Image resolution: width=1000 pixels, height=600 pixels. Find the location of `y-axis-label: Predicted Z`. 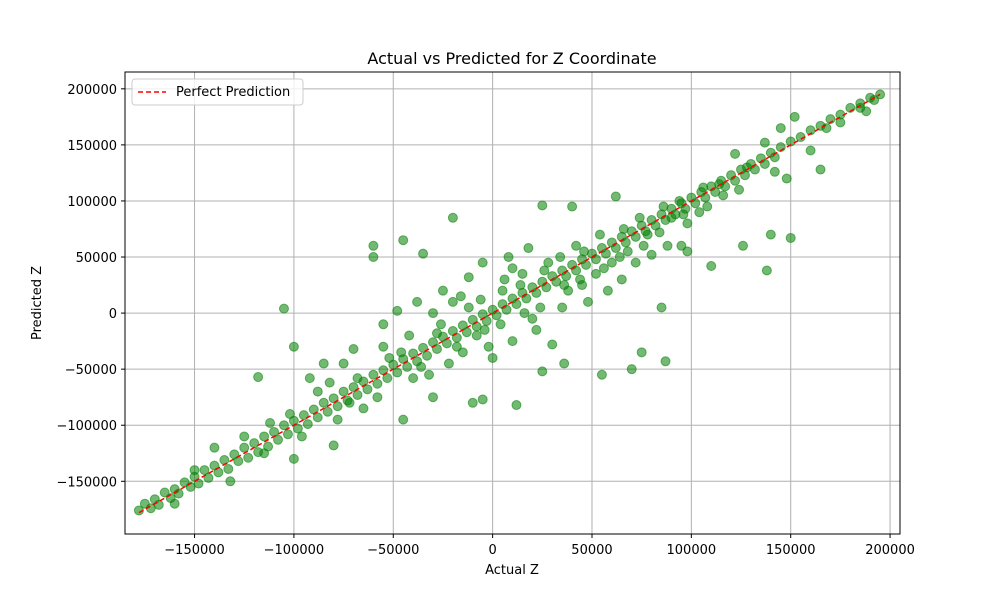

y-axis-label: Predicted Z is located at coordinates (37, 303).